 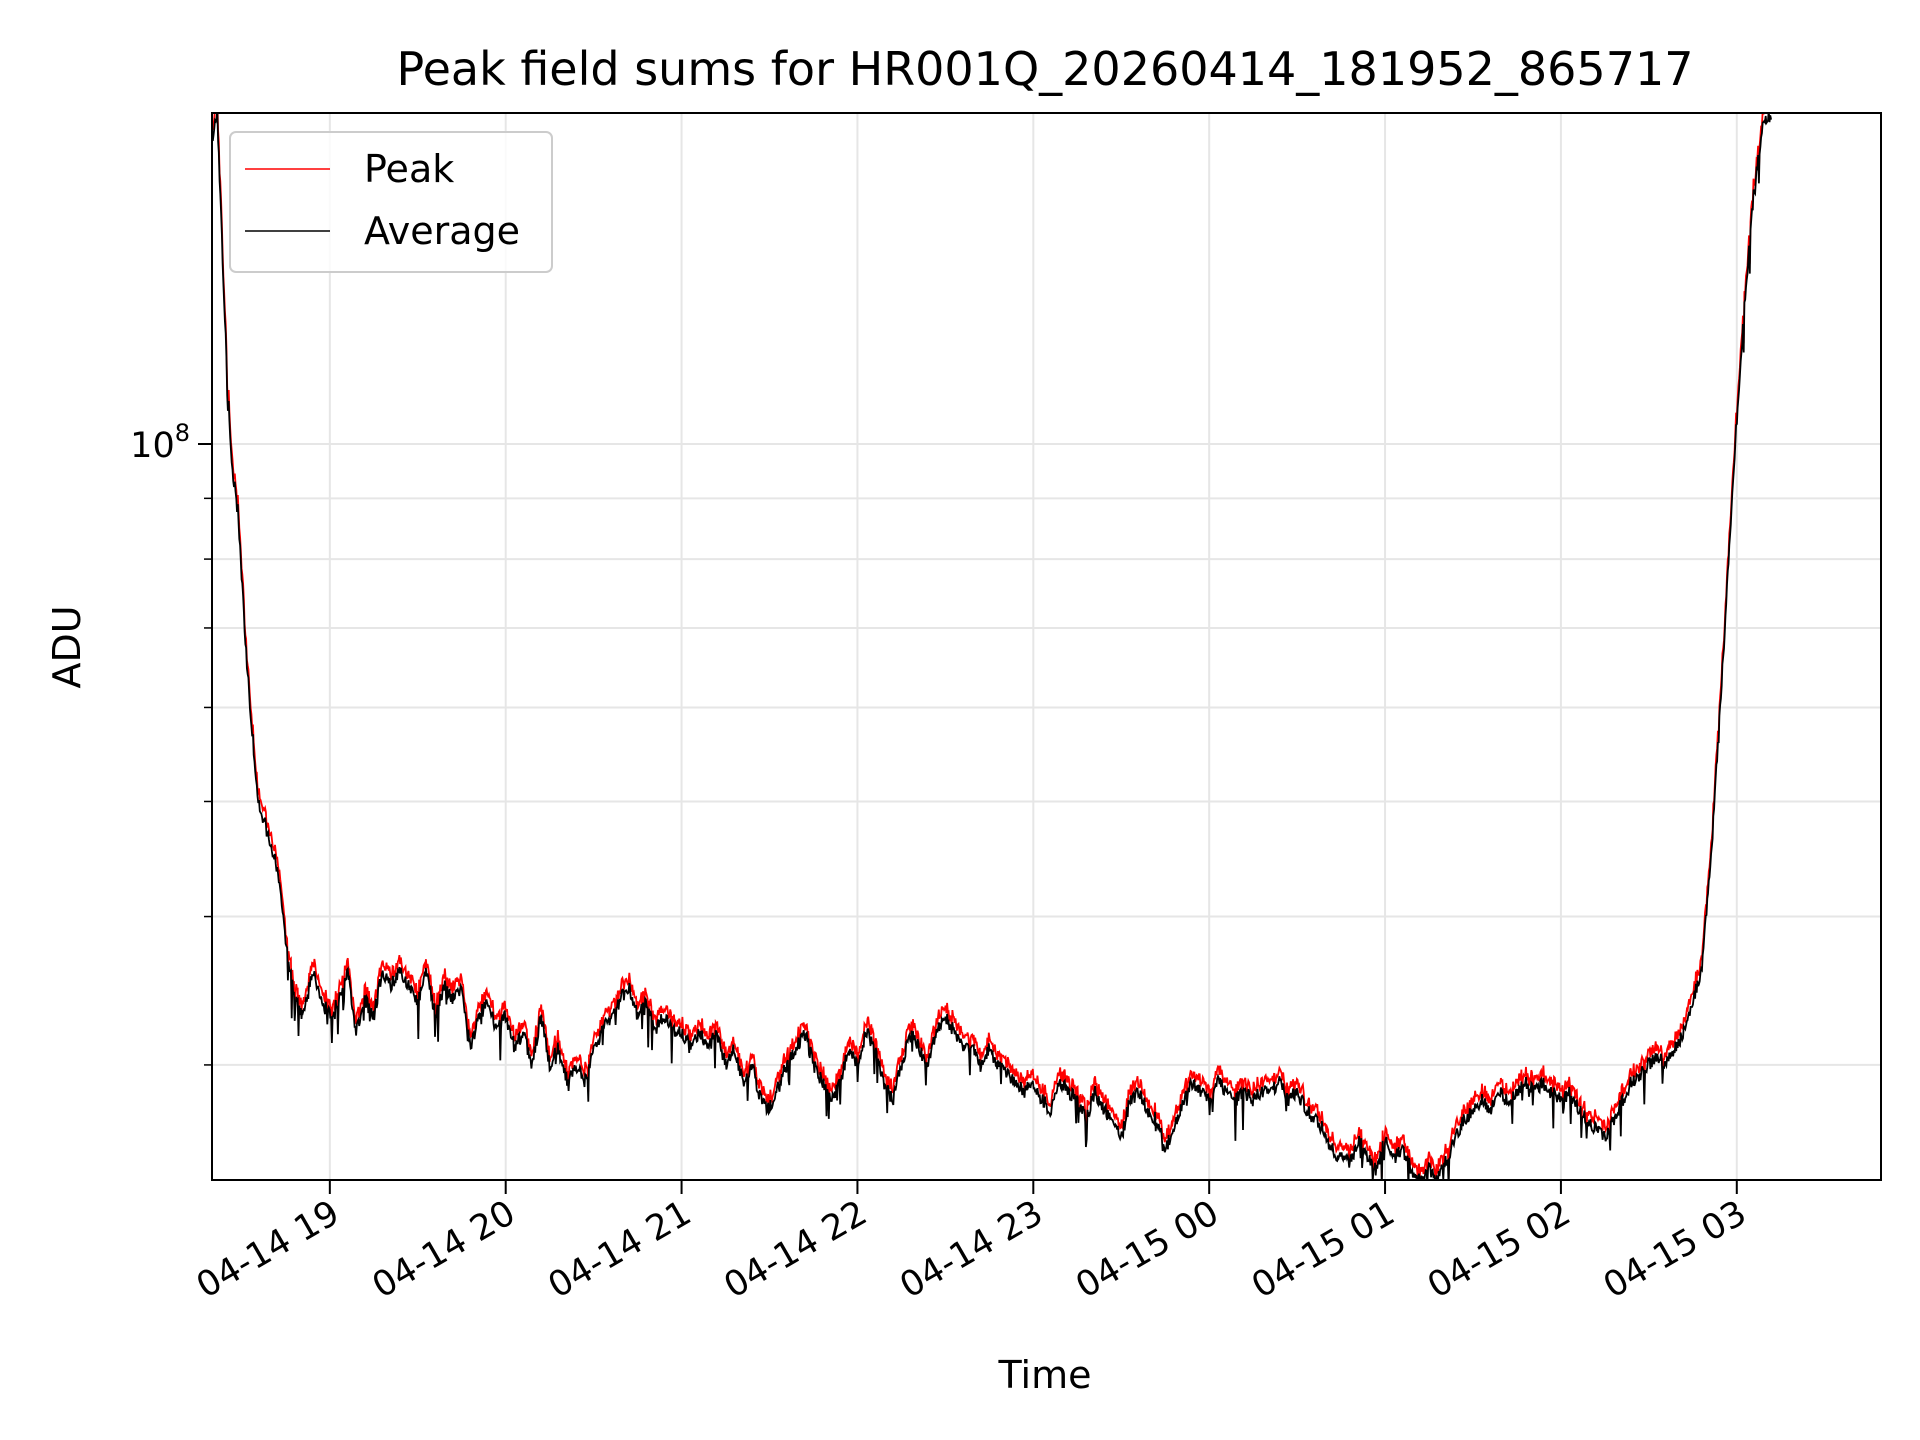 What do you see at coordinates (442, 231) in the screenshot?
I see `legend-average-label: Average` at bounding box center [442, 231].